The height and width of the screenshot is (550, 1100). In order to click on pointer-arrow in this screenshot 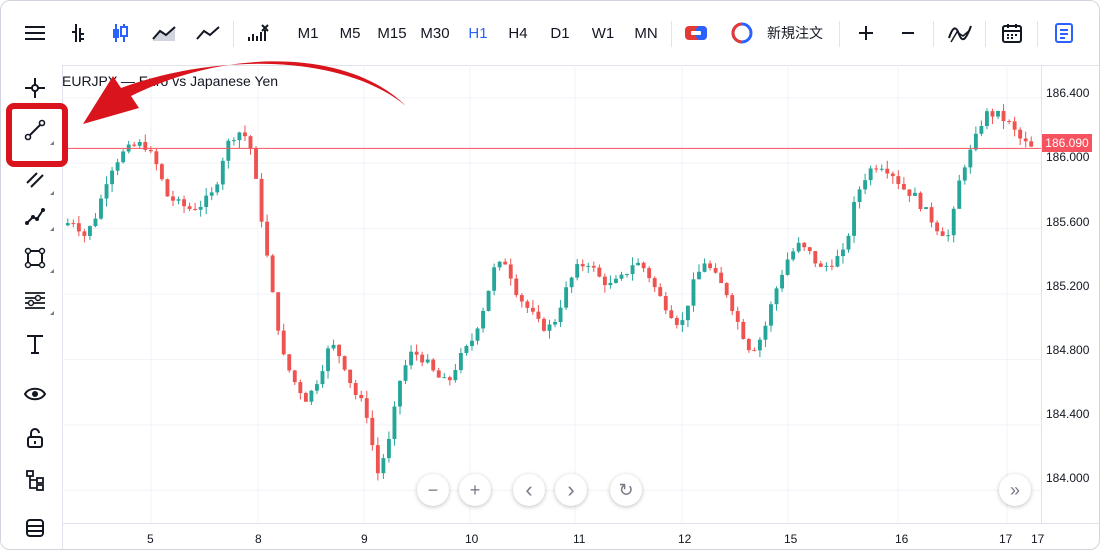, I will do `click(244, 92)`.